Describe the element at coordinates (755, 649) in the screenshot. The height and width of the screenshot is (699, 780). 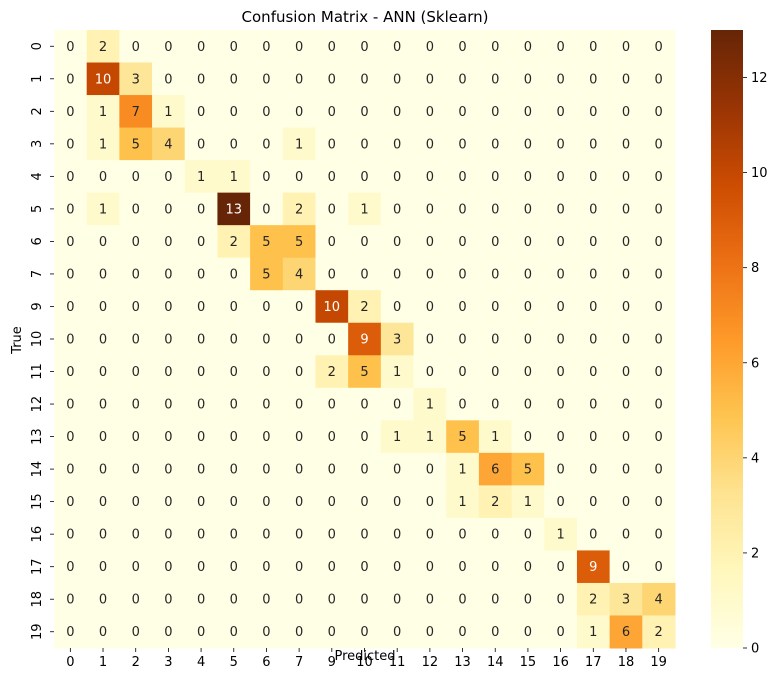
I see `colorbar-tick-label: 0` at that location.